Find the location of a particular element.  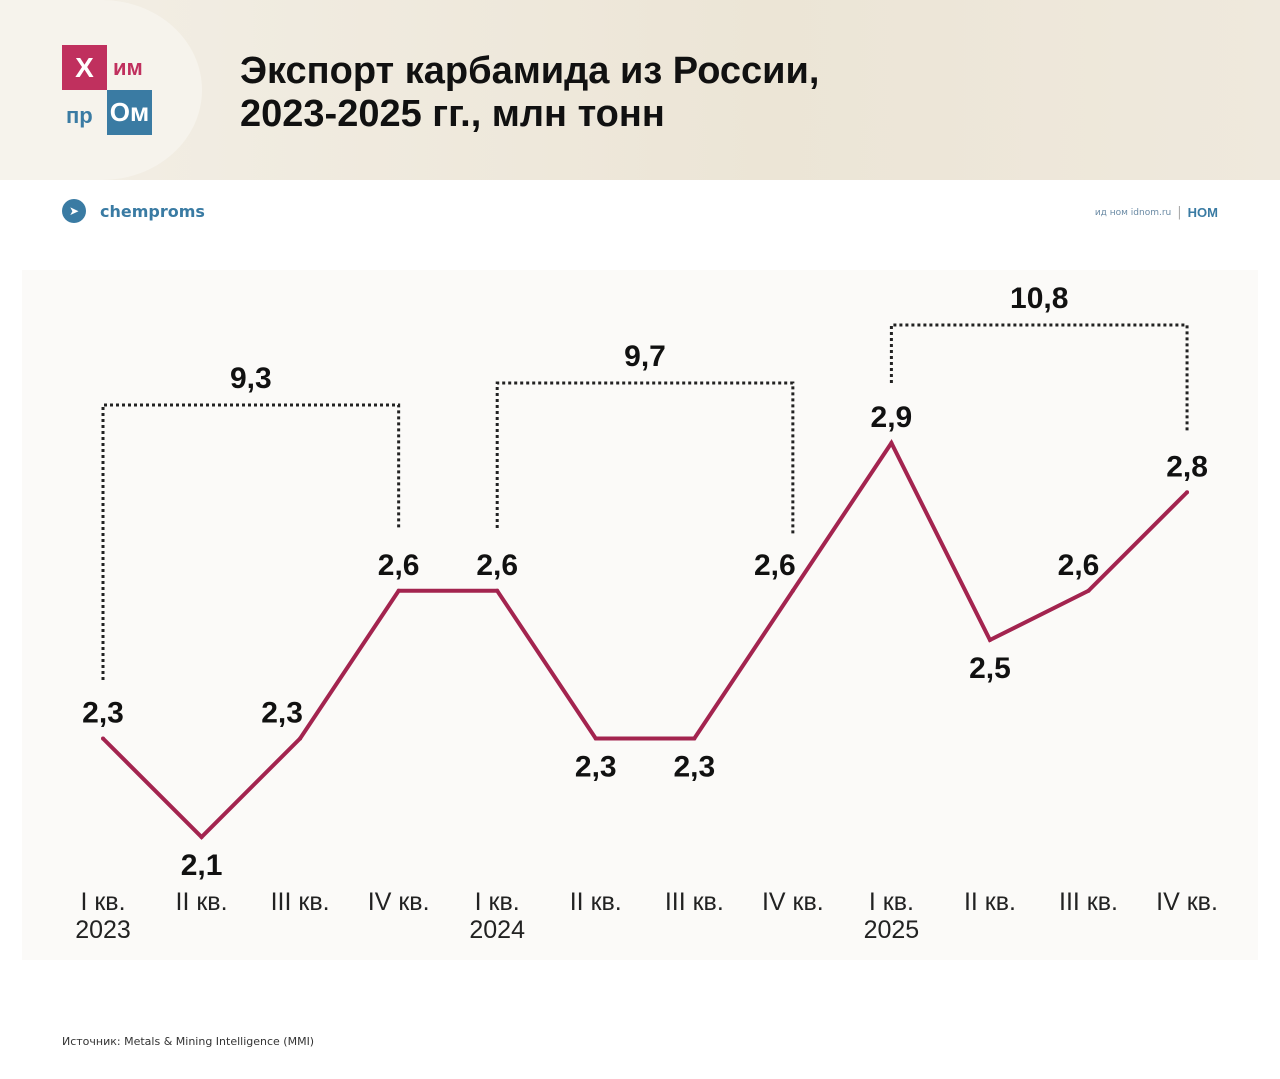

data-label: 2,5 is located at coordinates (990, 668).